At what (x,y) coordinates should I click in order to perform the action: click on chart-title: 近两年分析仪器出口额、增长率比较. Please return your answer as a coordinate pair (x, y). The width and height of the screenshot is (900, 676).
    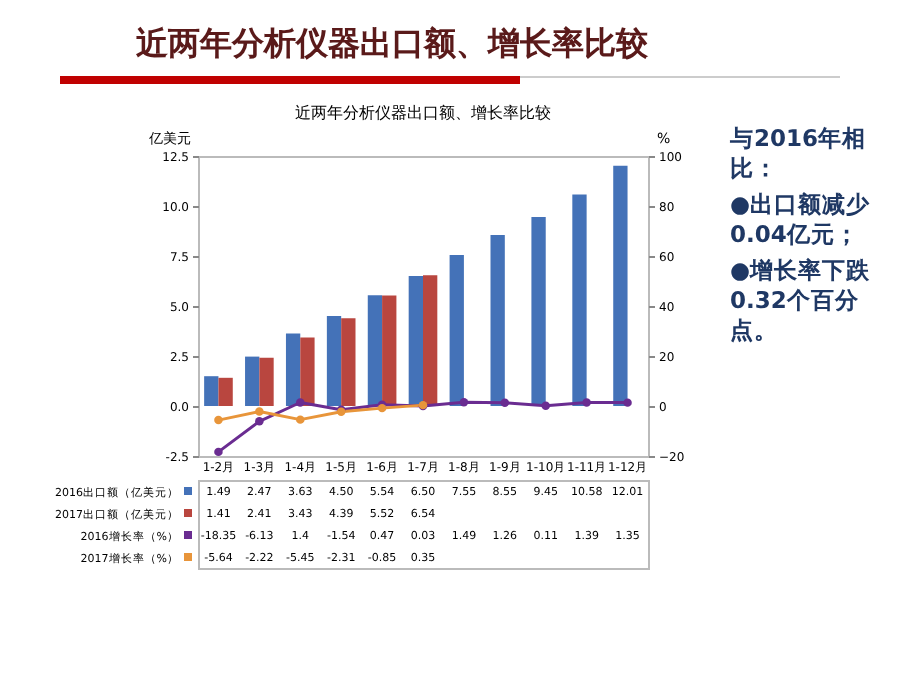
    Looking at the image, I should click on (392, 45).